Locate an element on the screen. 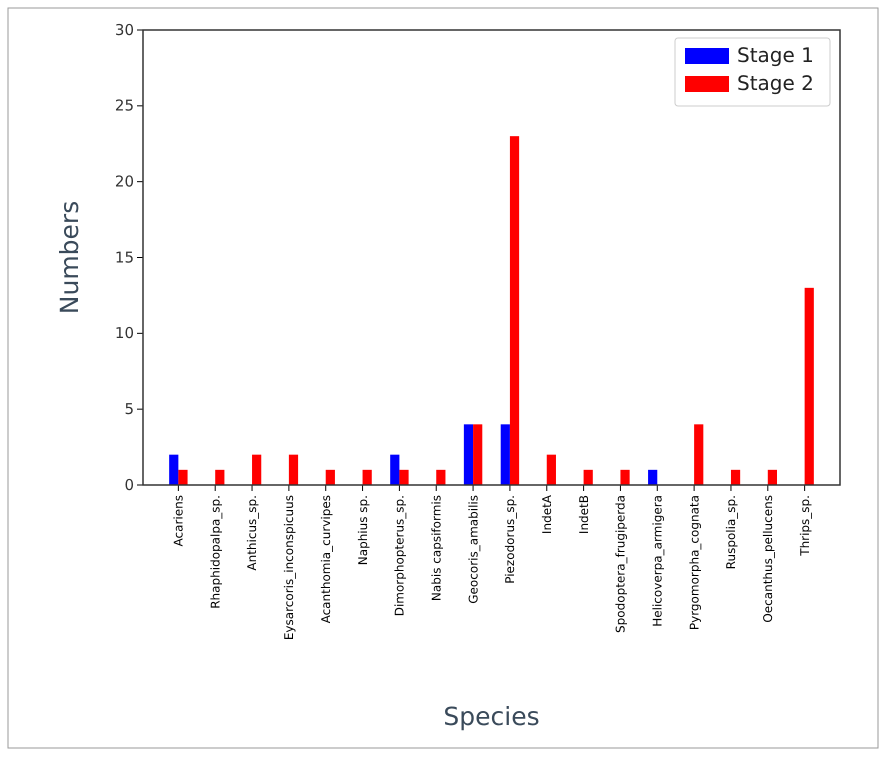  legend-label: Stage 1 is located at coordinates (775, 55).